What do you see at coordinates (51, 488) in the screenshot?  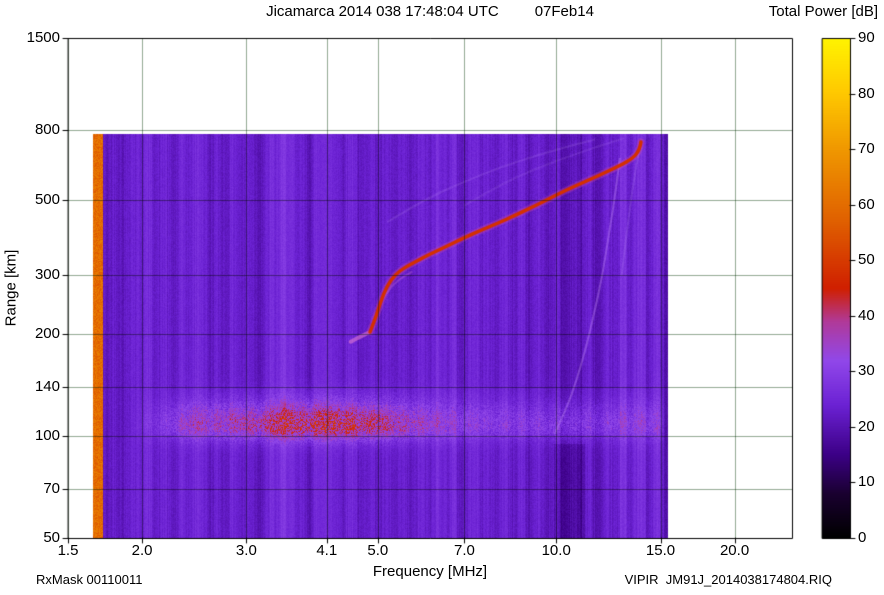 I see `y-tick-label: 70` at bounding box center [51, 488].